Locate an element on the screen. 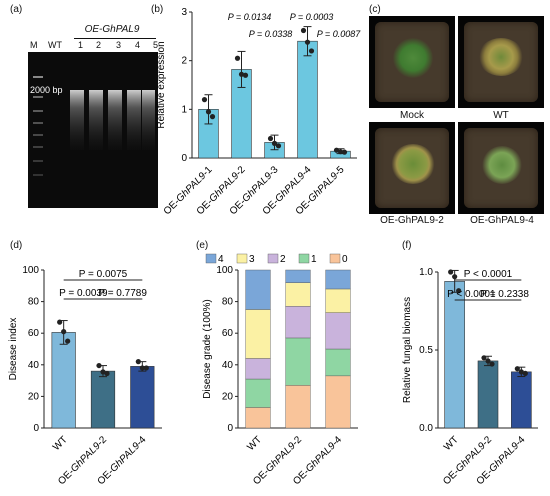 Image resolution: width=550 pixels, height=496 pixels. photo-caption: OE-GhPAL9-4 is located at coordinates (502, 220).